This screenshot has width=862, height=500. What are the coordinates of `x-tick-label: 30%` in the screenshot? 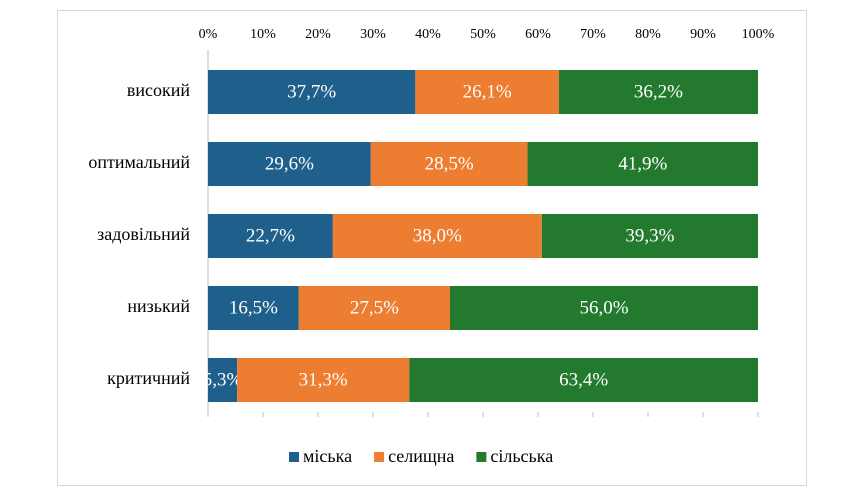 It's located at (373, 34).